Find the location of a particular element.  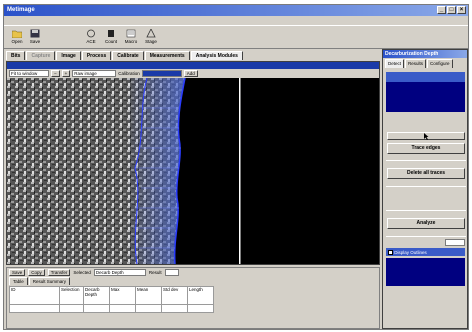

zoom-out-button: − is located at coordinates (55, 73).